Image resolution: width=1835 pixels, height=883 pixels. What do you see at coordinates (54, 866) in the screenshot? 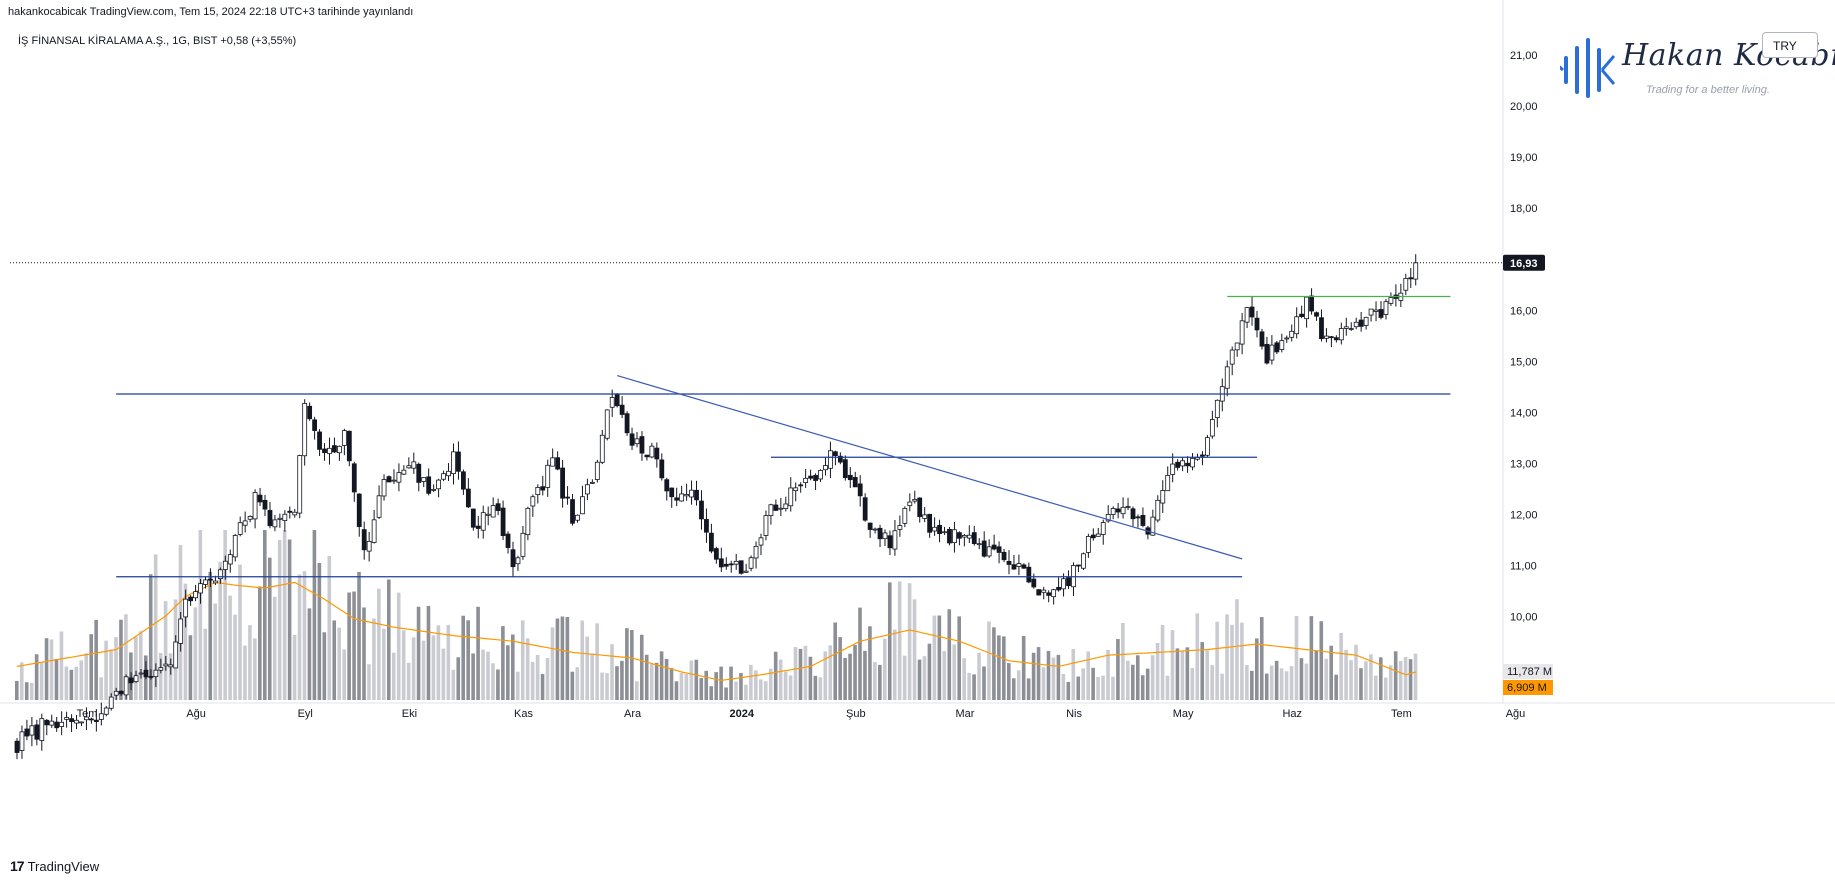
I see `tradingview-footer: 17 TradingView` at bounding box center [54, 866].